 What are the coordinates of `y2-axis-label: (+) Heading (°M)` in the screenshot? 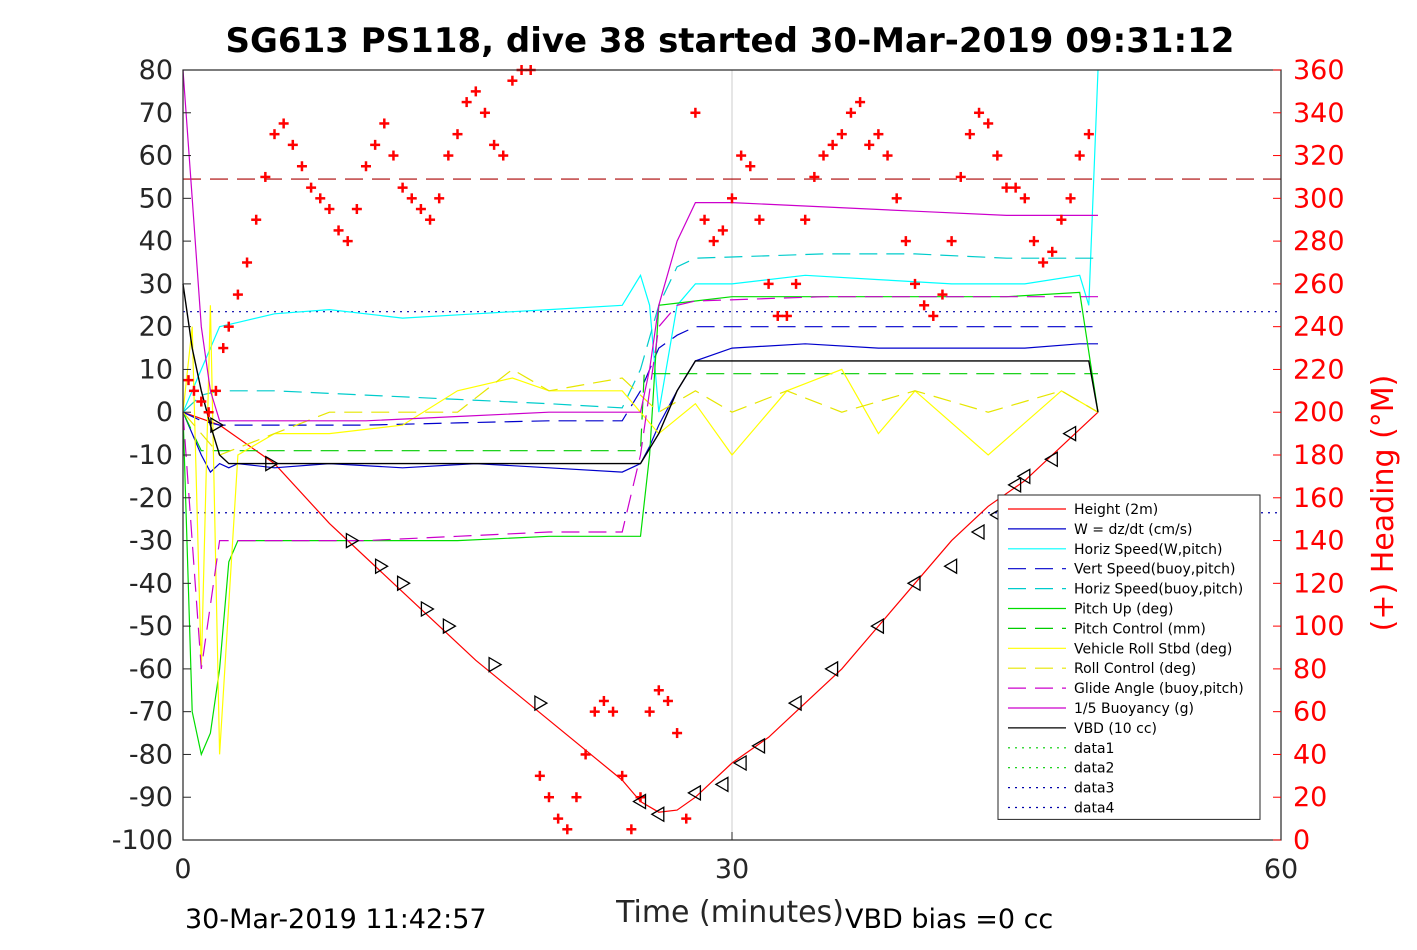 It's located at (1383, 503).